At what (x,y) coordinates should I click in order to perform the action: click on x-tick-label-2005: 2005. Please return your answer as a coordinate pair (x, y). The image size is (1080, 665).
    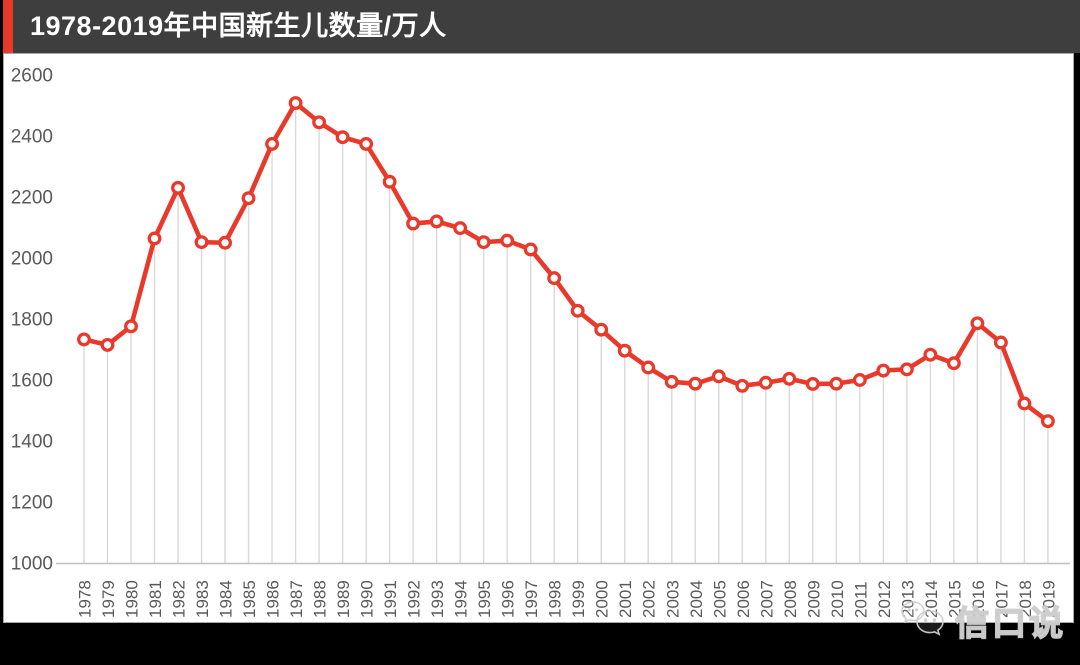
    Looking at the image, I should click on (719, 599).